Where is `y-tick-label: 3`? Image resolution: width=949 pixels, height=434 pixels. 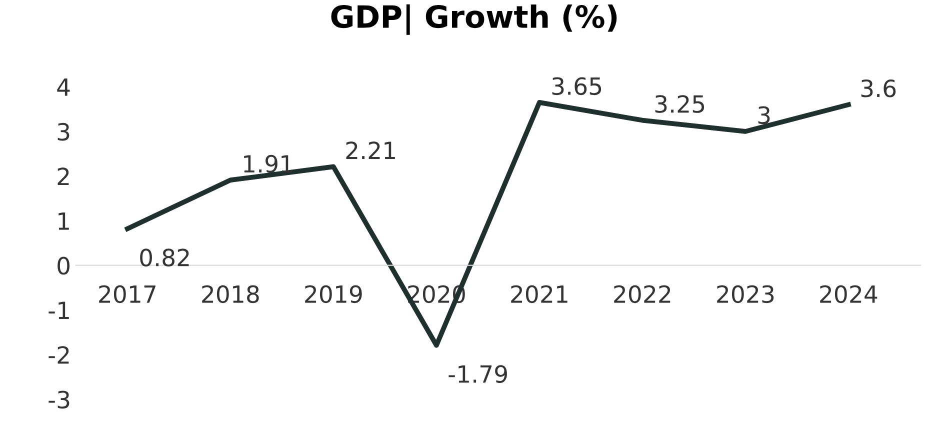
y-tick-label: 3 is located at coordinates (64, 131).